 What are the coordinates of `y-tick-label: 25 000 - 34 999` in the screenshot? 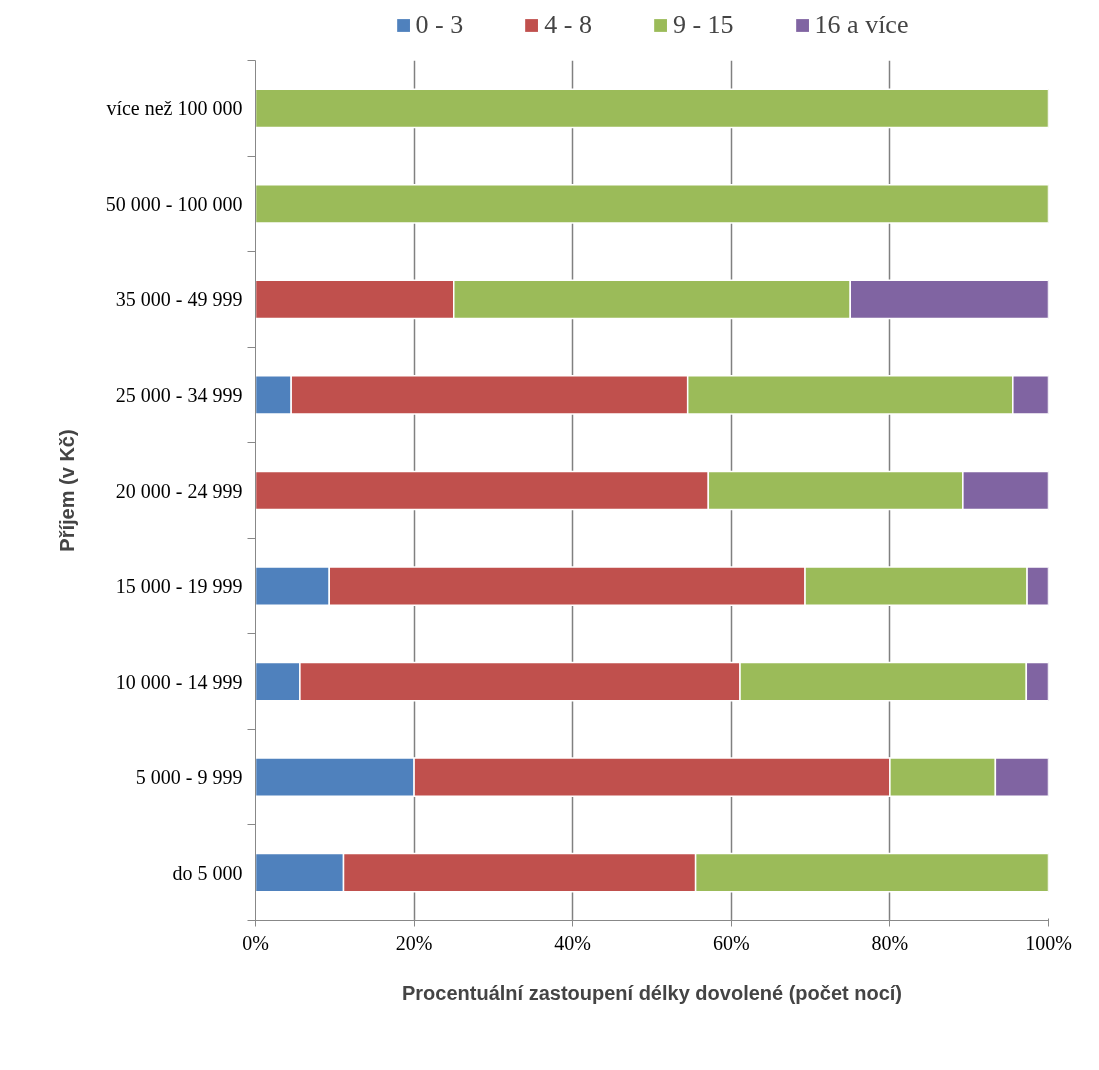 It's located at (179, 394).